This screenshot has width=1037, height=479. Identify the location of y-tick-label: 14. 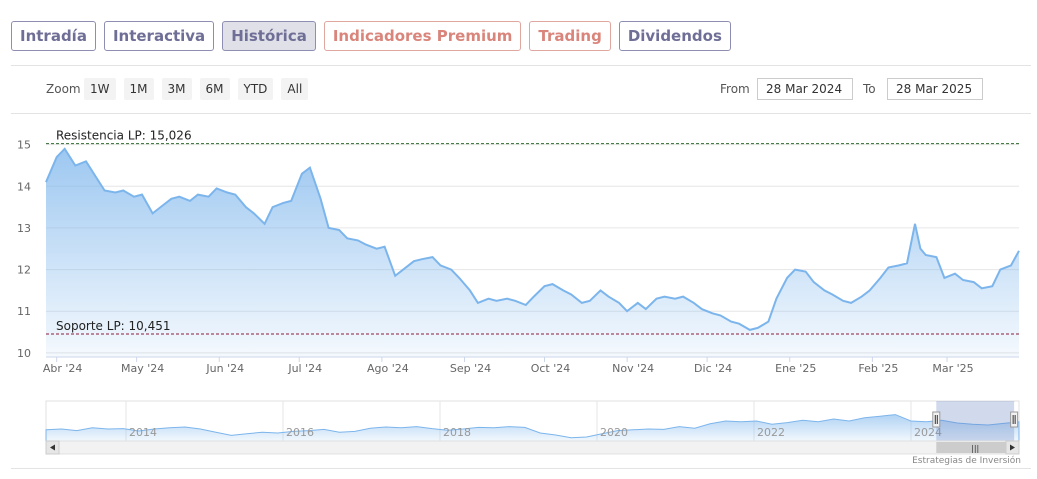
(24, 186).